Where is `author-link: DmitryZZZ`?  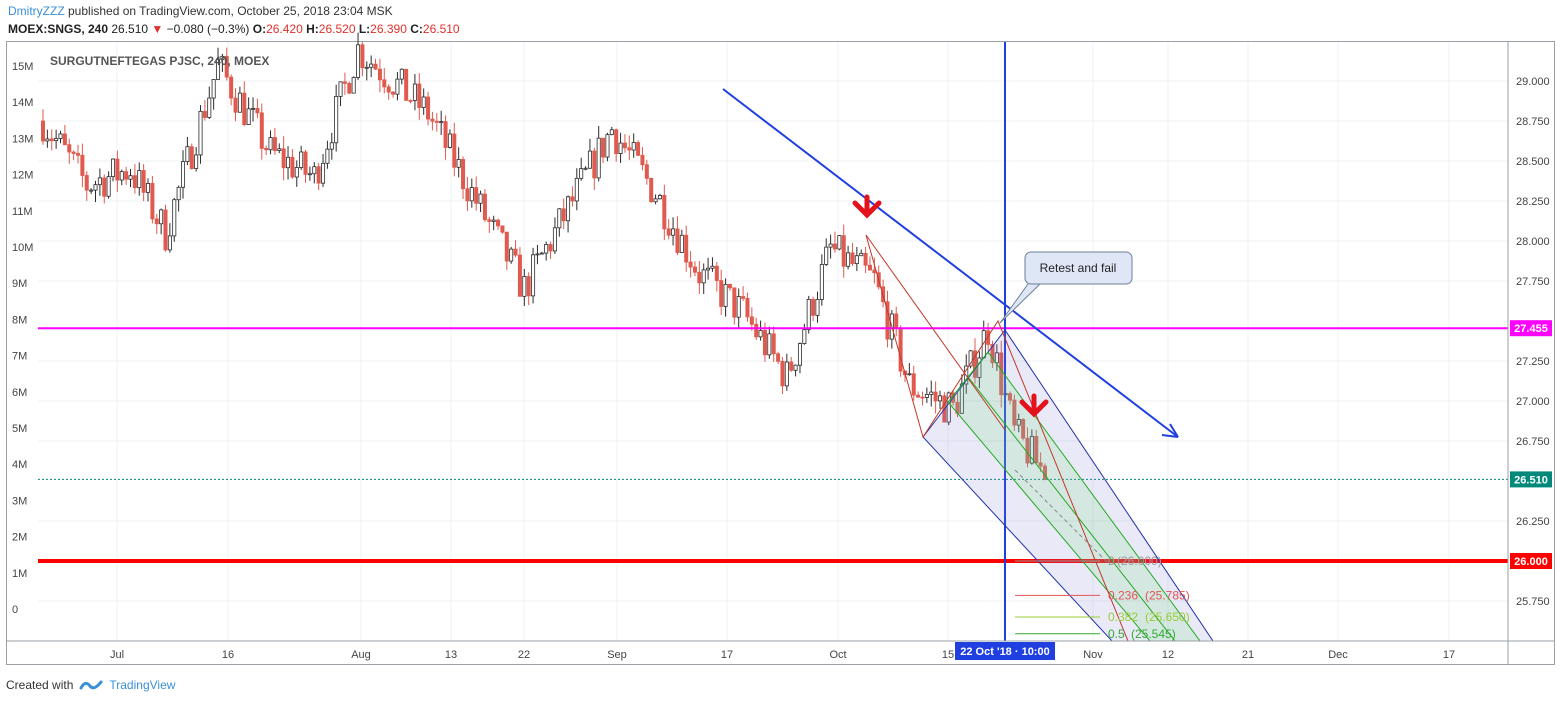
author-link: DmitryZZZ is located at coordinates (36, 11).